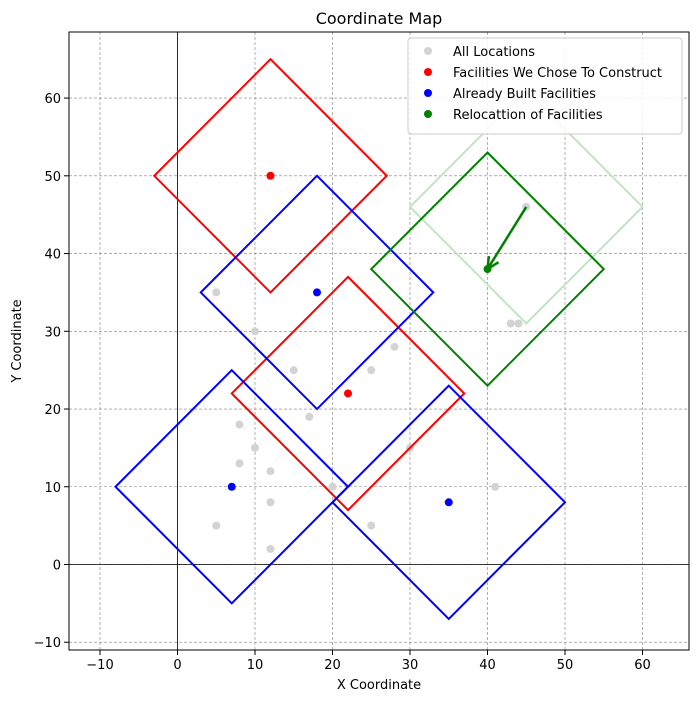 The height and width of the screenshot is (701, 698). What do you see at coordinates (332, 665) in the screenshot?
I see `x-tick-label: 20` at bounding box center [332, 665].